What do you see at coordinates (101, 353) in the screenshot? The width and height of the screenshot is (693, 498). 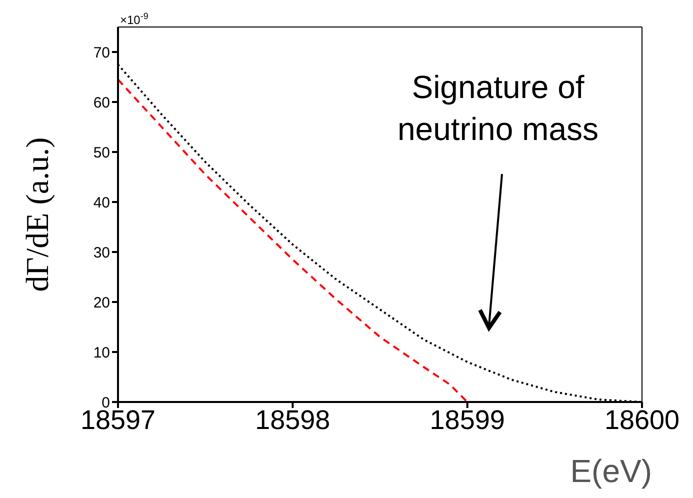 I see `y-tick-label: 10` at bounding box center [101, 353].